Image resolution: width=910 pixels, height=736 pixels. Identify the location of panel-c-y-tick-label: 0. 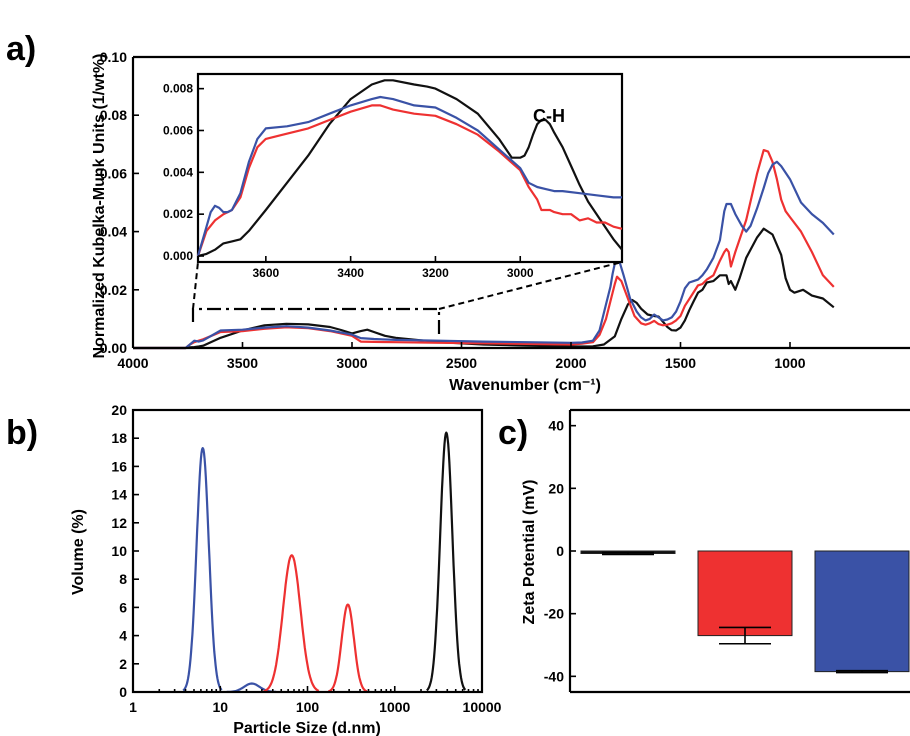
(560, 551).